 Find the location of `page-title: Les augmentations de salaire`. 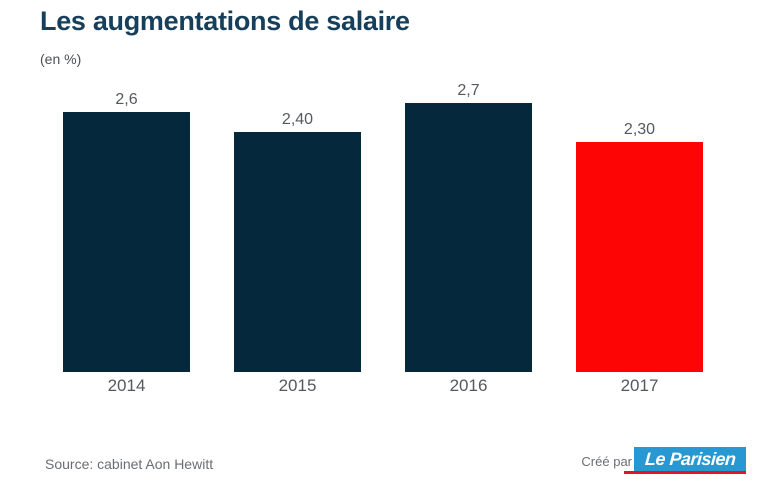

page-title: Les augmentations de salaire is located at coordinates (225, 21).